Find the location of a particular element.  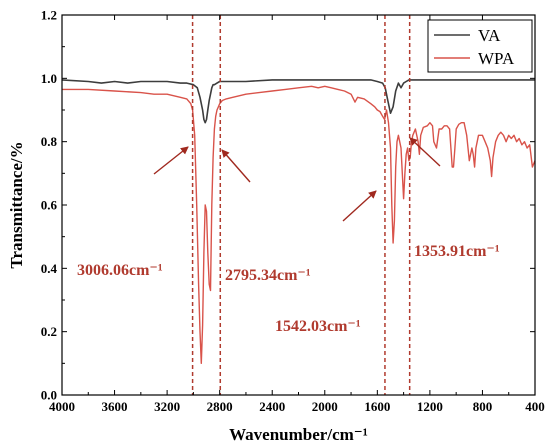

legend-box is located at coordinates (480, 46).